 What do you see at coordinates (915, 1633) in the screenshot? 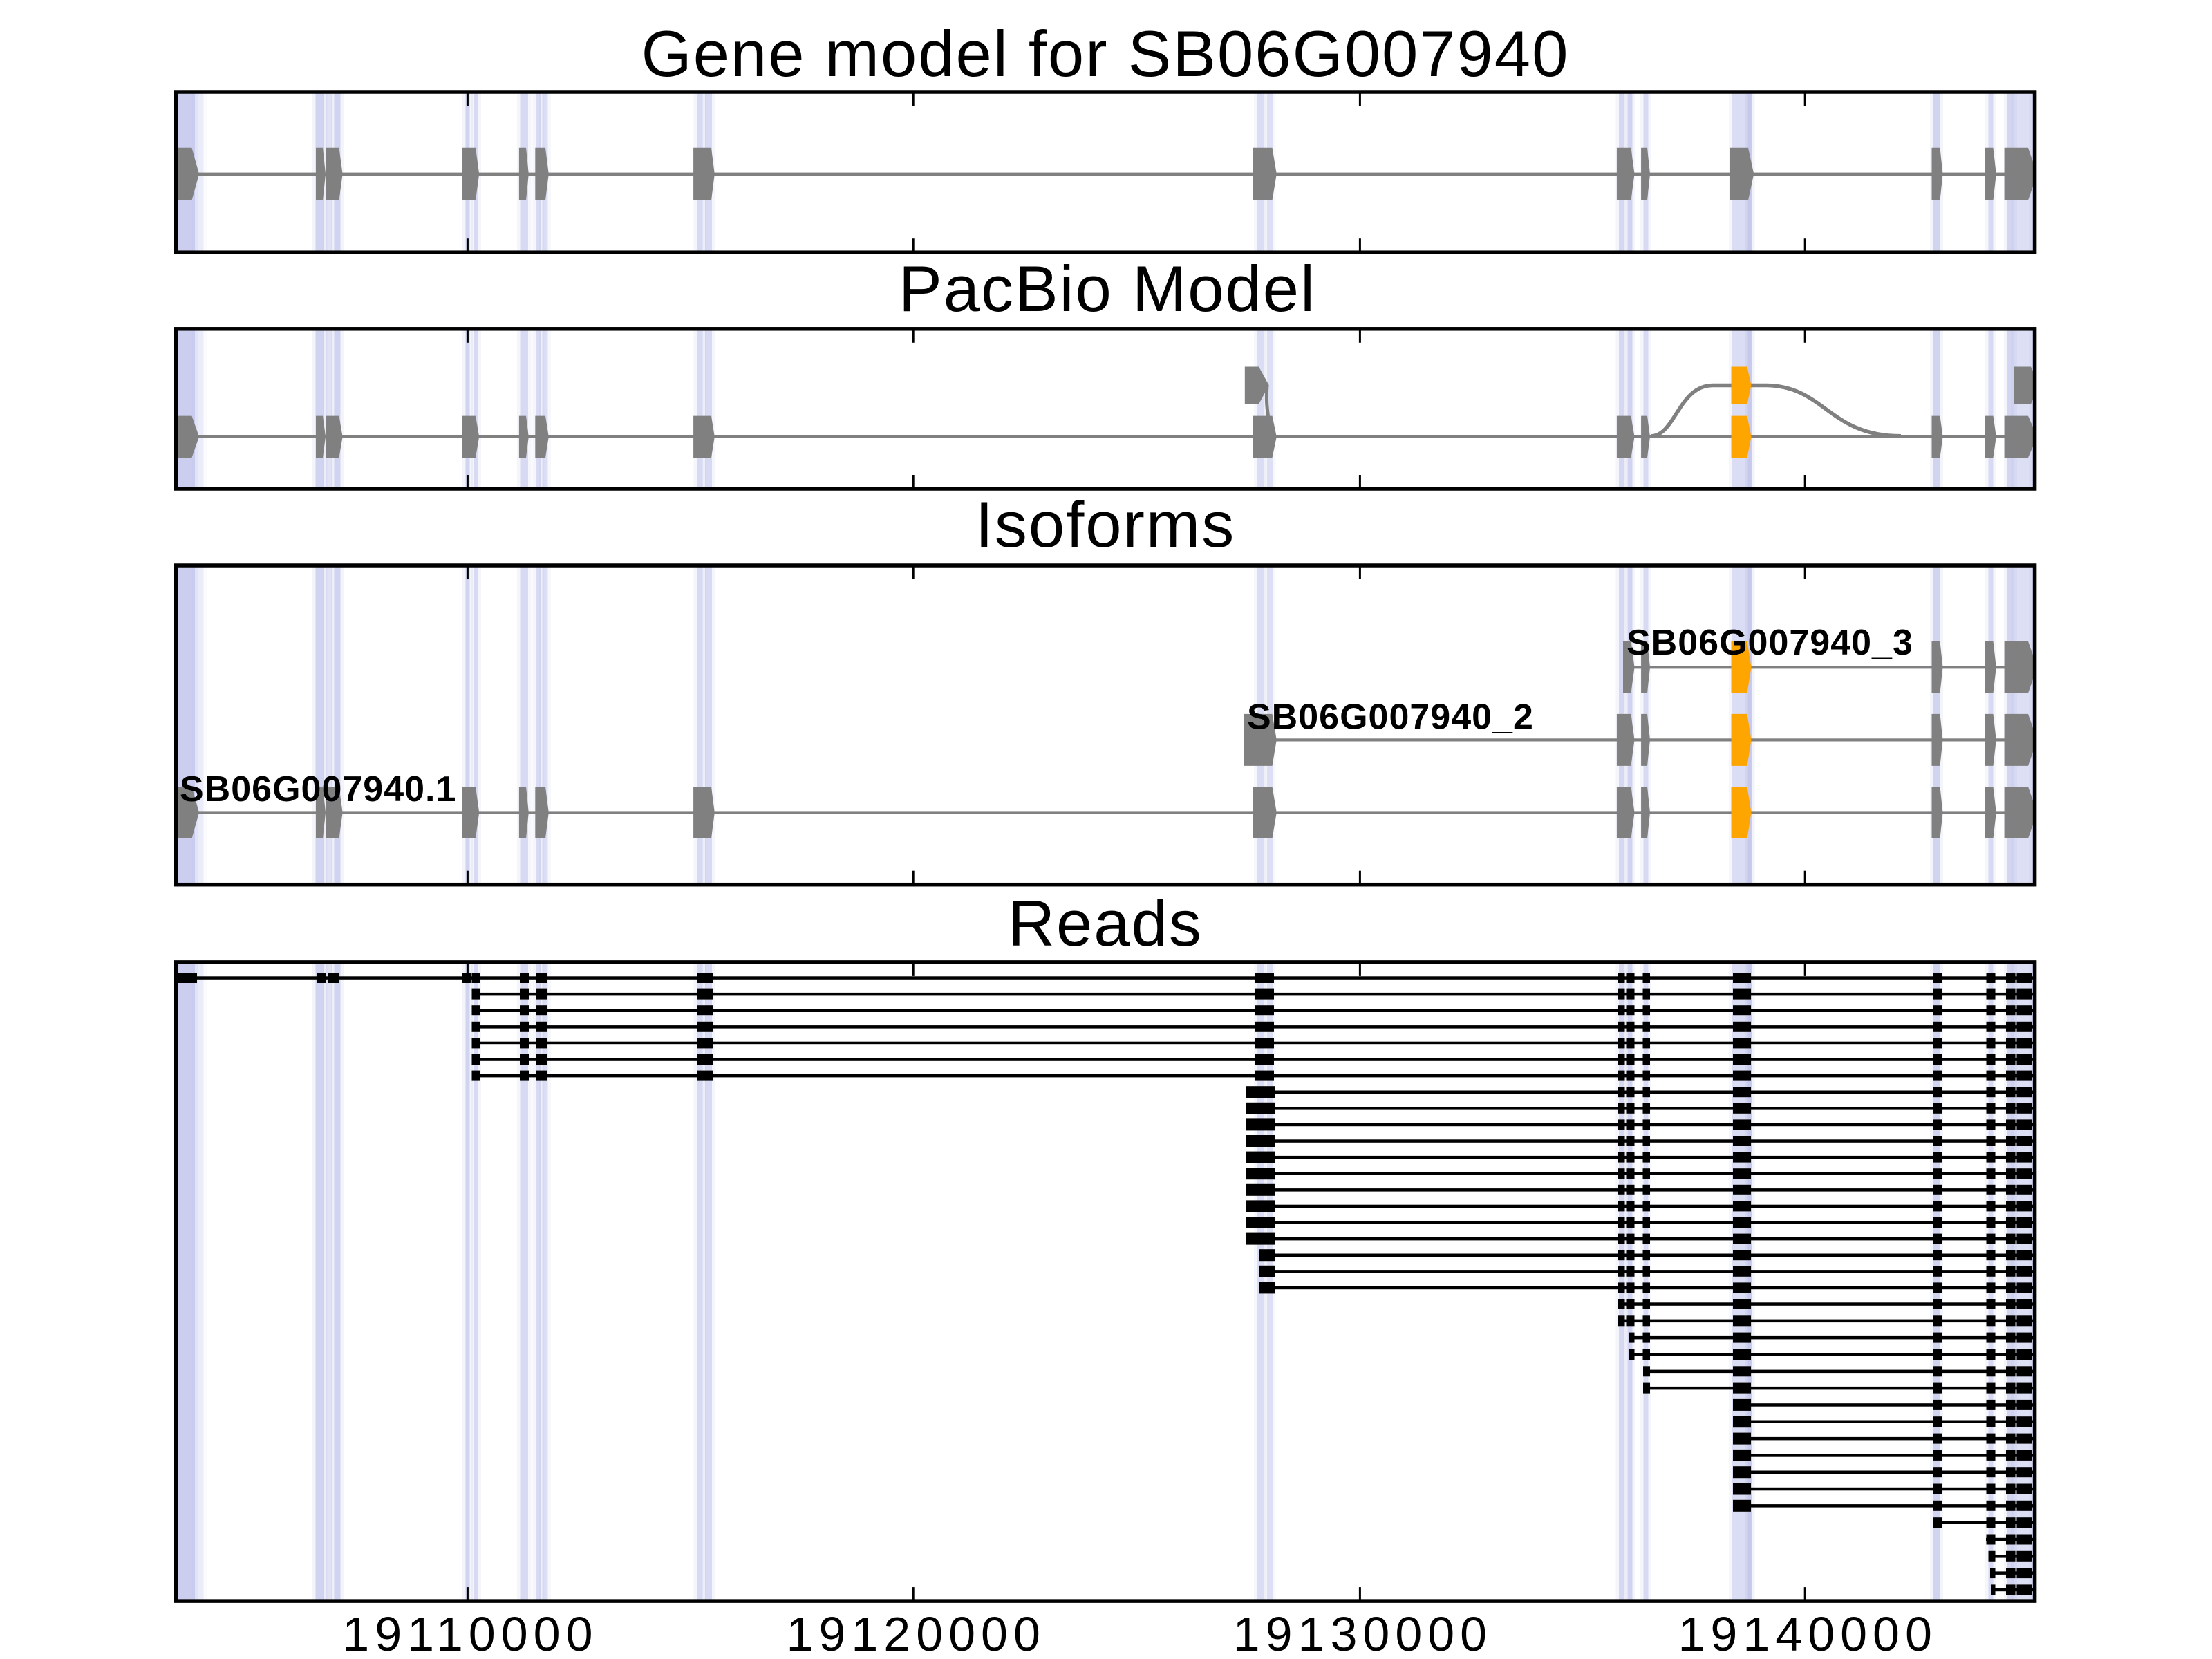
I see `svg-text: 19120000` at bounding box center [915, 1633].